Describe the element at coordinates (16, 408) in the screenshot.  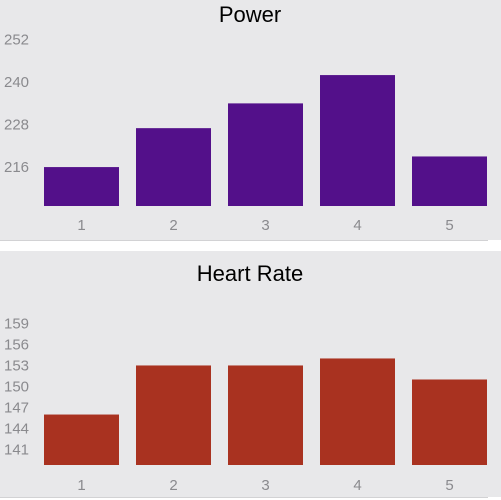
I see `heart-rate-y-tick-label: 147` at that location.